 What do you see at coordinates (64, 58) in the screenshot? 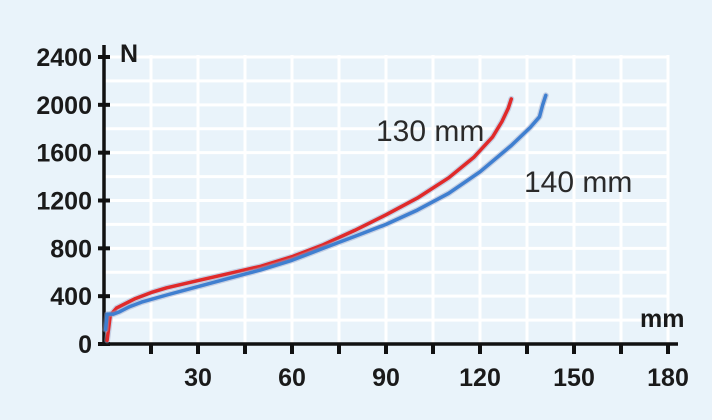
I see `y-tick-label-2400: 2400` at bounding box center [64, 58].